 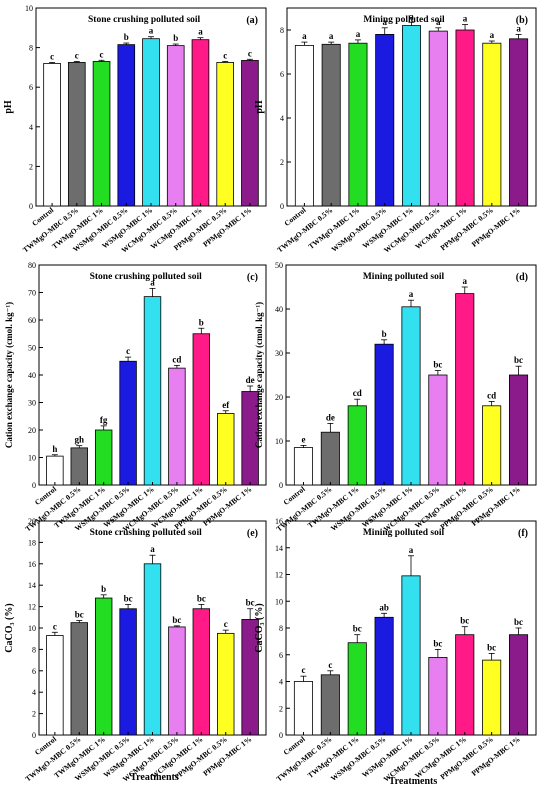 What do you see at coordinates (32, 375) in the screenshot?
I see `y-tick-label: 40` at bounding box center [32, 375].